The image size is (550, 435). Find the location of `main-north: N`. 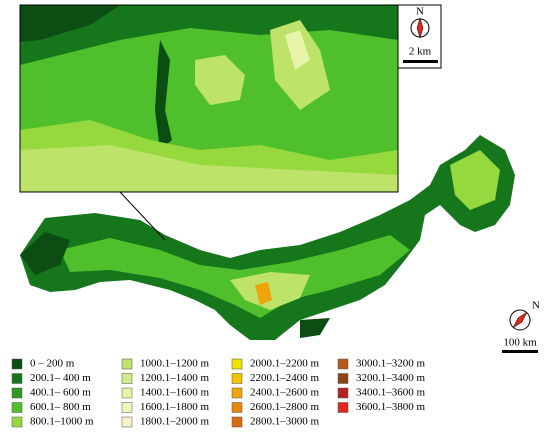

main-north: N is located at coordinates (536, 306).